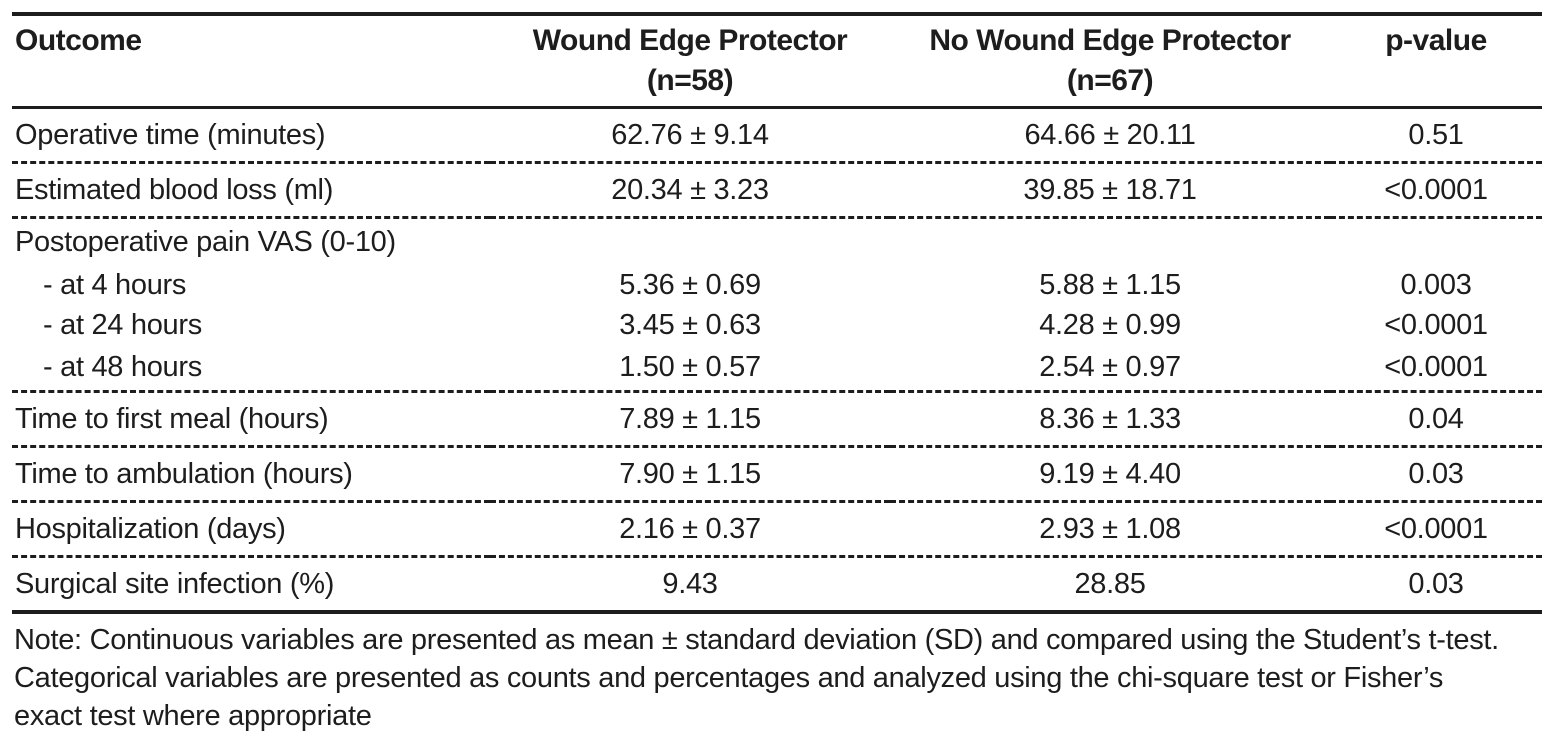  What do you see at coordinates (1110, 367) in the screenshot?
I see `no-wep-value: 2.54 ± 0.97` at bounding box center [1110, 367].